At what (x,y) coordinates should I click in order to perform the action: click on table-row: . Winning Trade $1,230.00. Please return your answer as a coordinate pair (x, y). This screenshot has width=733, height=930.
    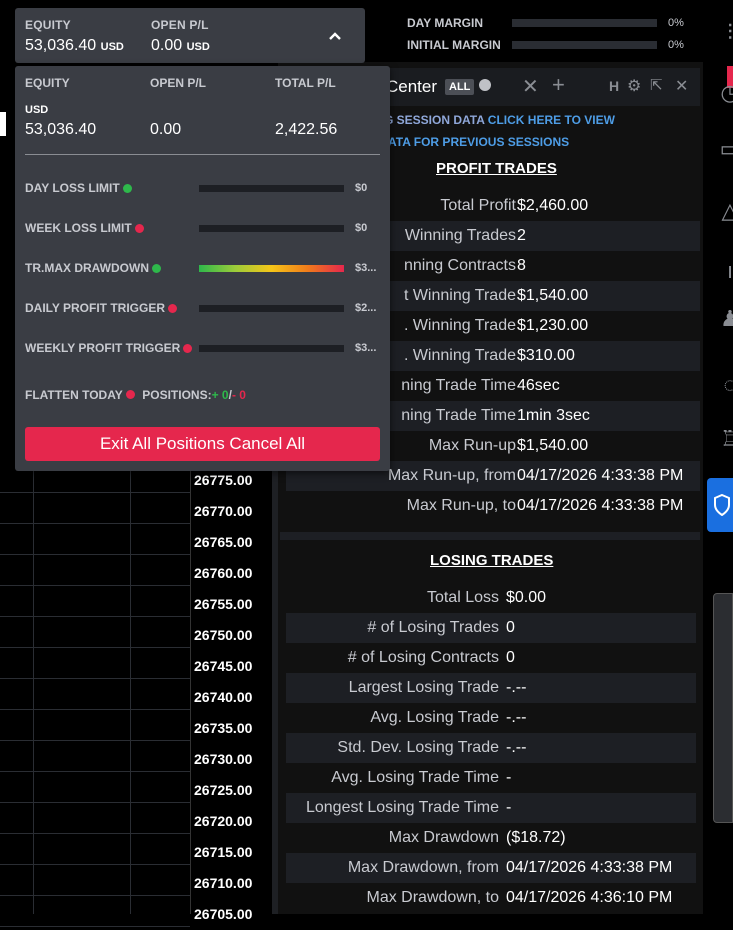
    Looking at the image, I should click on (493, 326).